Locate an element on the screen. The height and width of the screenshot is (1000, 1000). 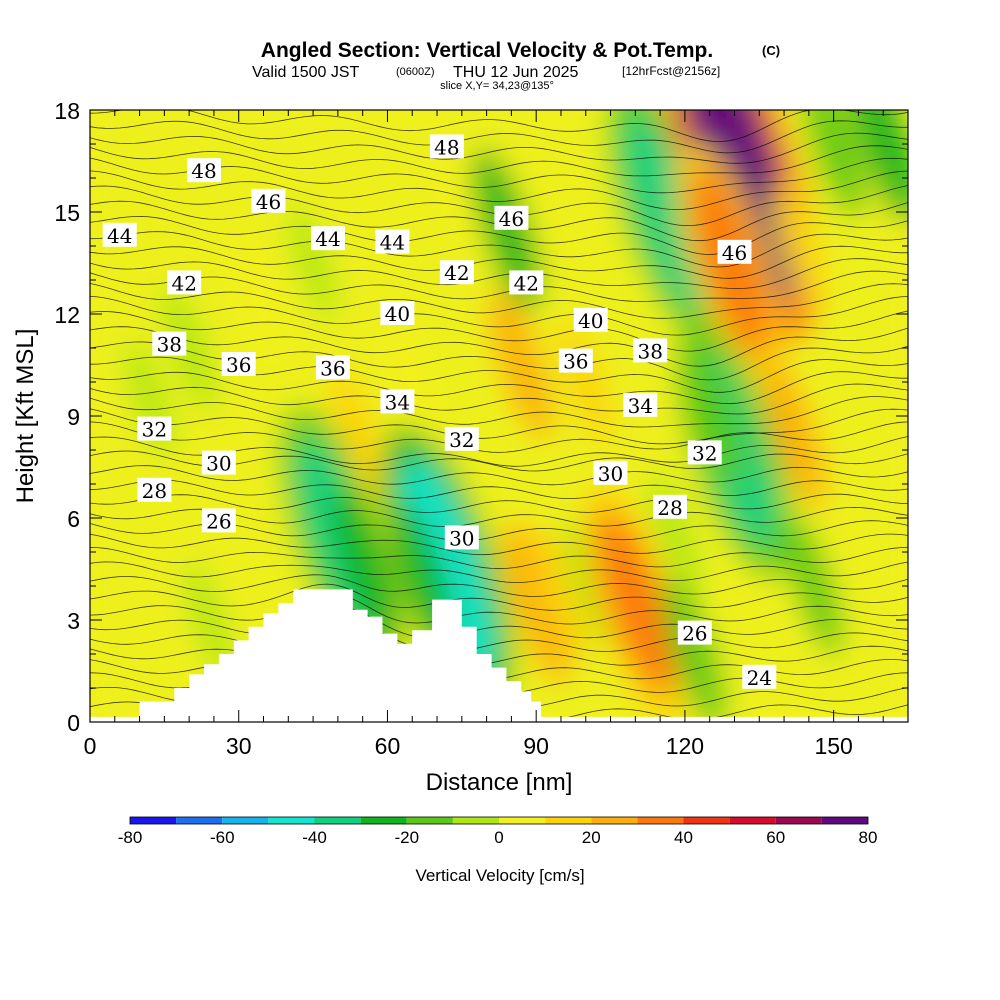
x-tick-label: 60 is located at coordinates (388, 746).